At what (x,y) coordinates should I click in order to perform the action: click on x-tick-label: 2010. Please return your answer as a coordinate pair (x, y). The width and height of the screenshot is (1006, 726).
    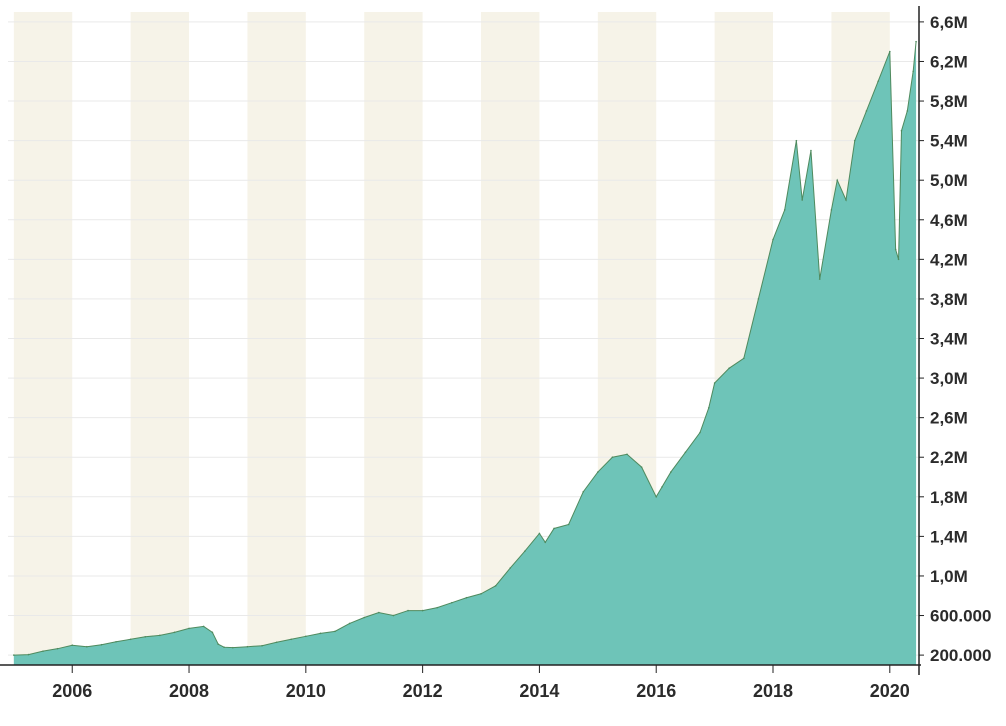
    Looking at the image, I should click on (306, 691).